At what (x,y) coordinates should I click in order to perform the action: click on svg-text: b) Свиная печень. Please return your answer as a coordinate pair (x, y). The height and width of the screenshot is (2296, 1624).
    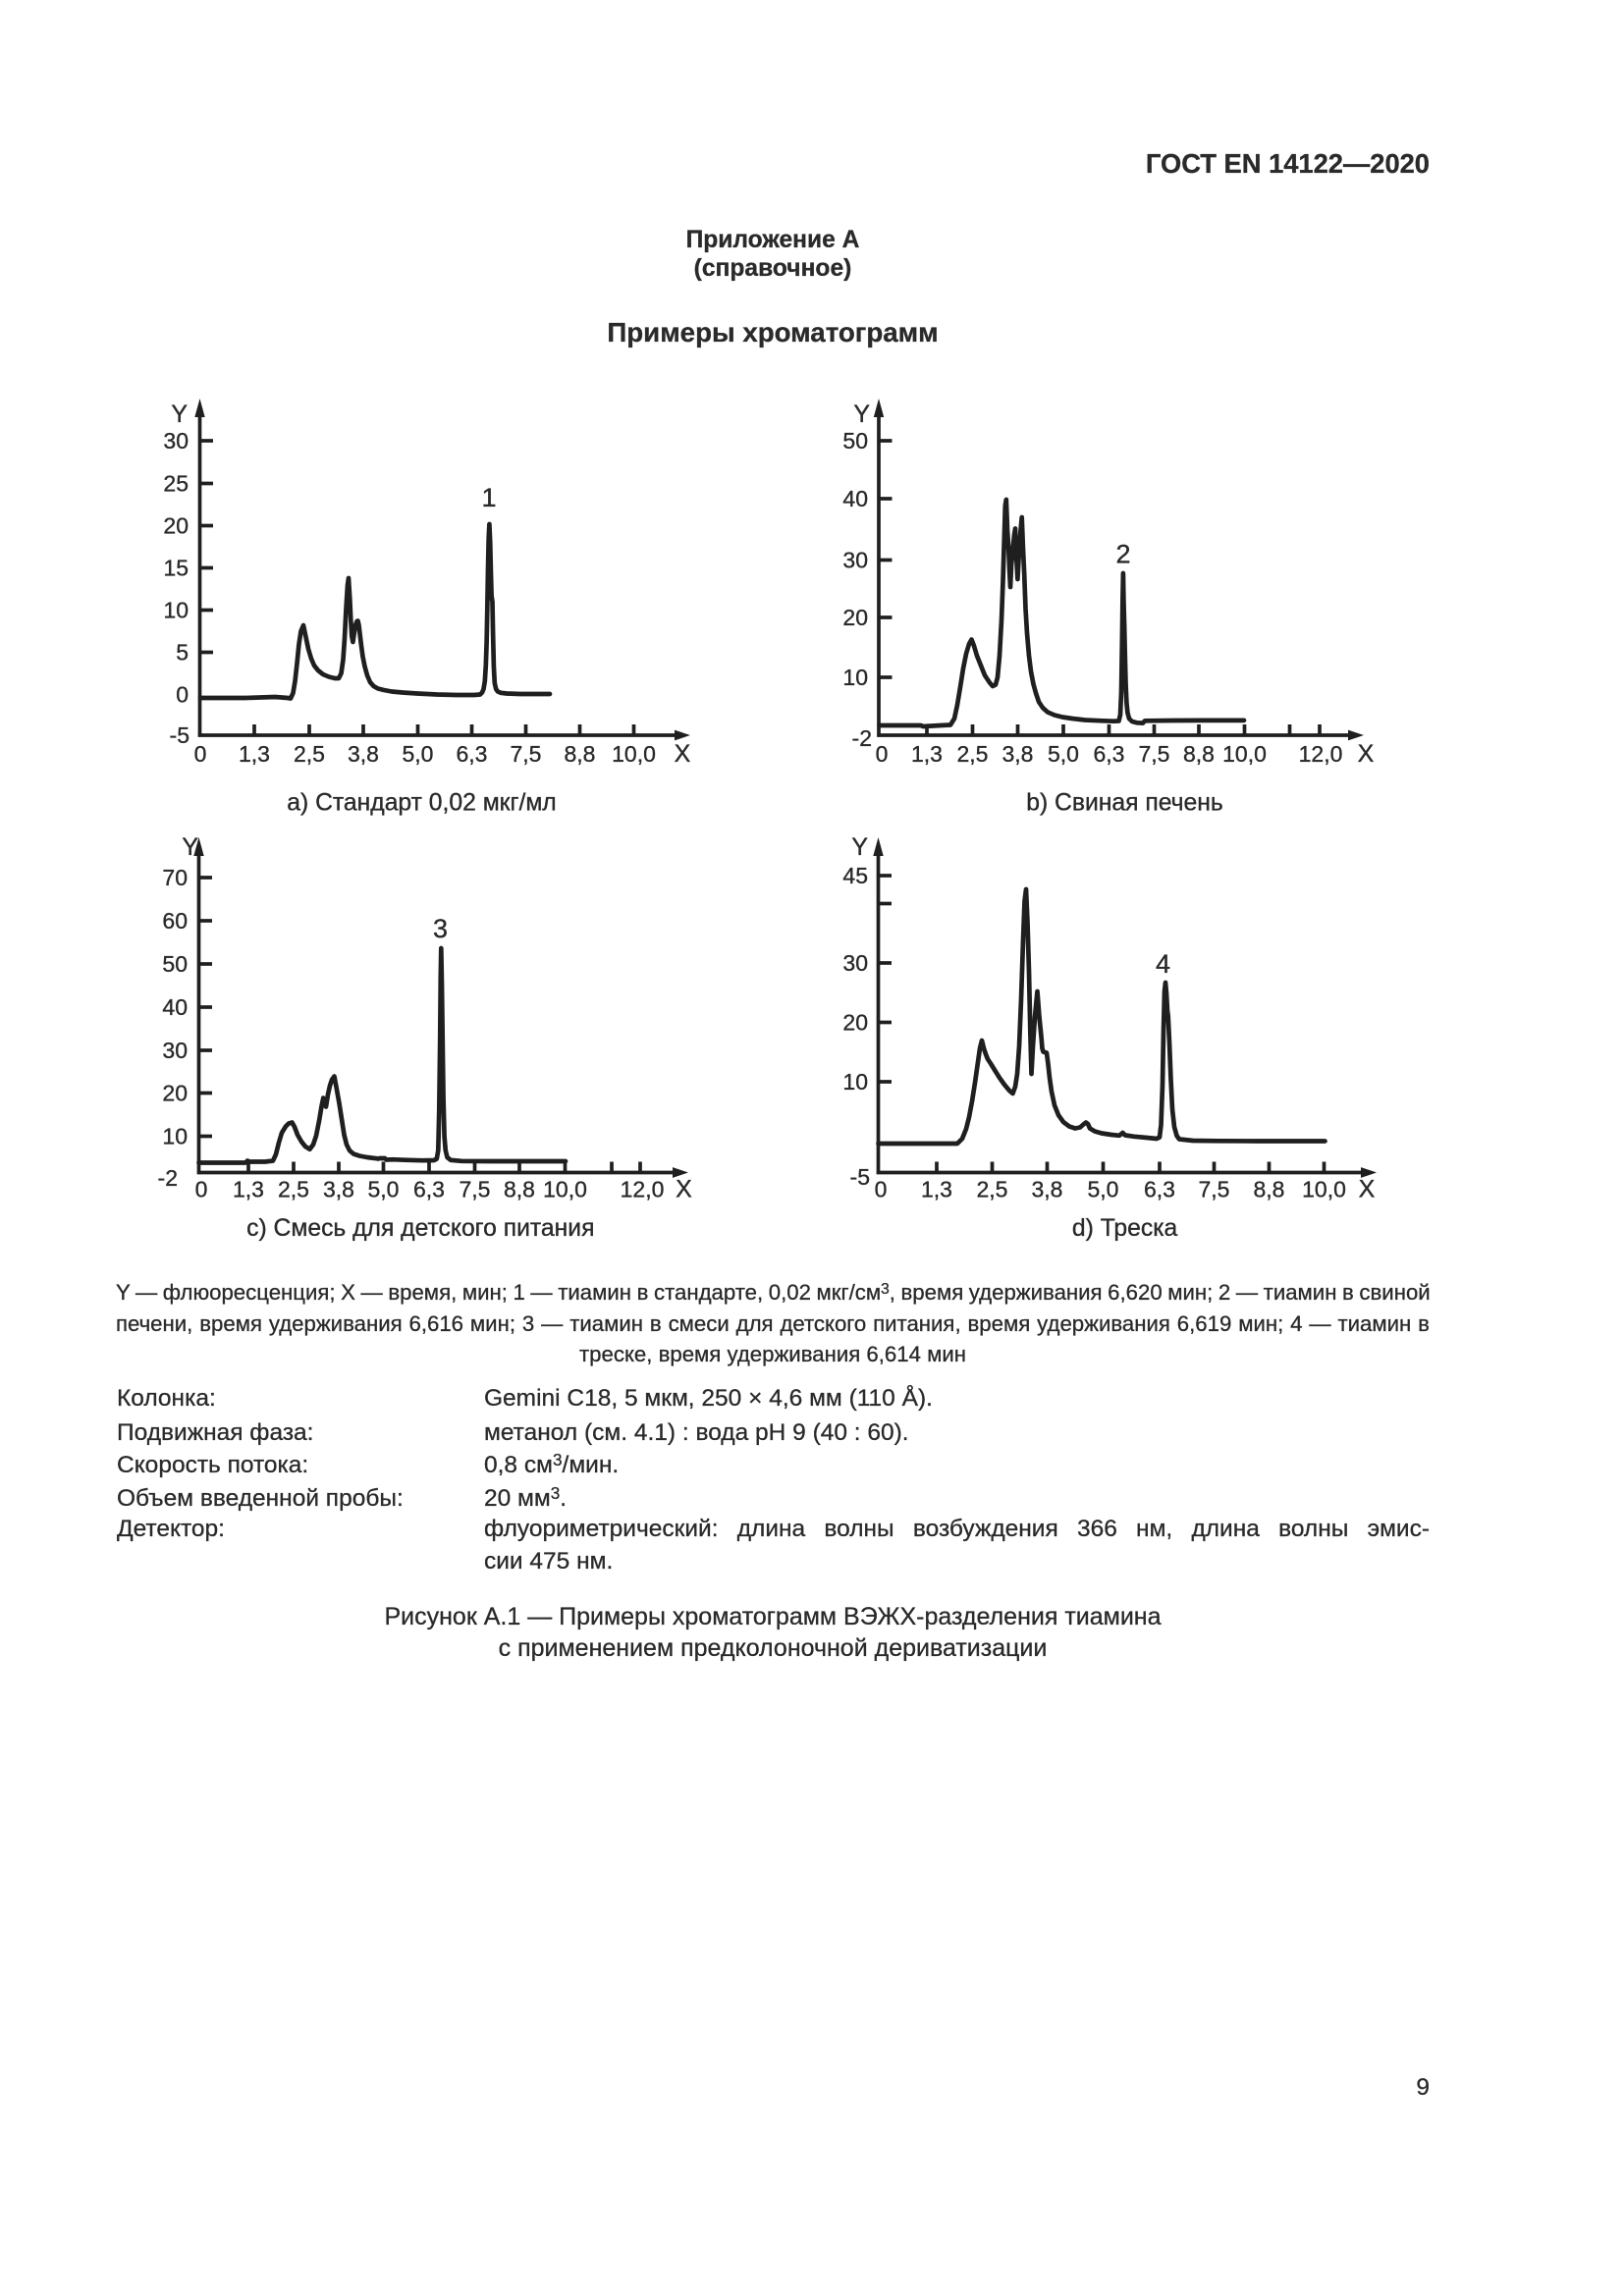
    Looking at the image, I should click on (1124, 803).